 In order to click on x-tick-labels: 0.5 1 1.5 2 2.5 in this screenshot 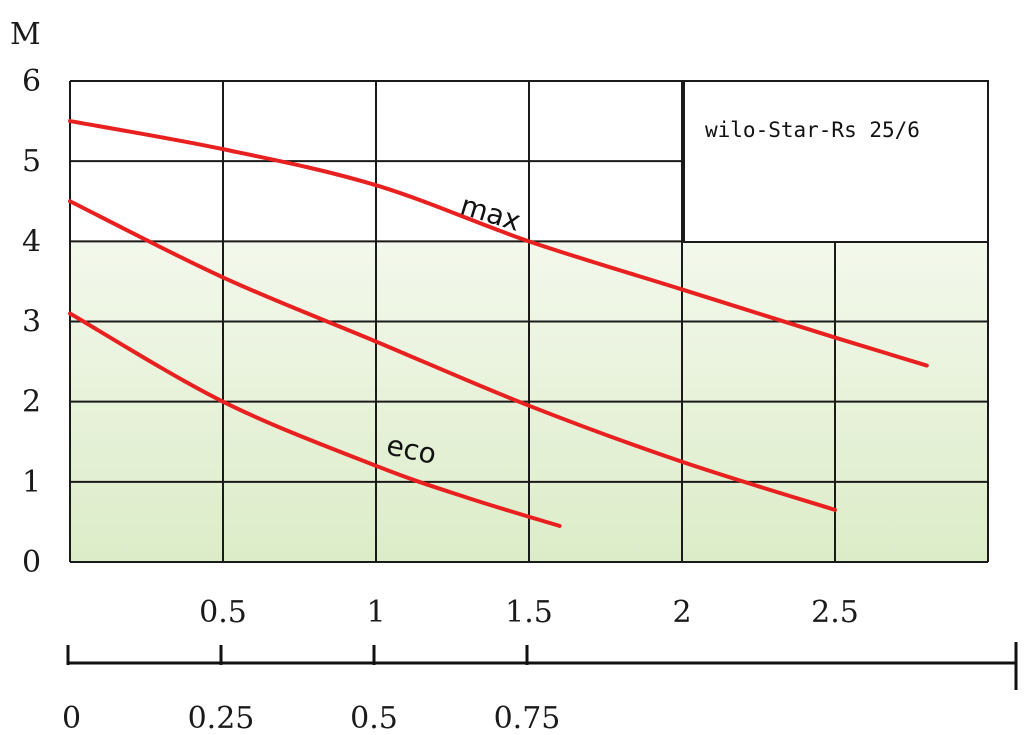, I will do `click(529, 612)`.